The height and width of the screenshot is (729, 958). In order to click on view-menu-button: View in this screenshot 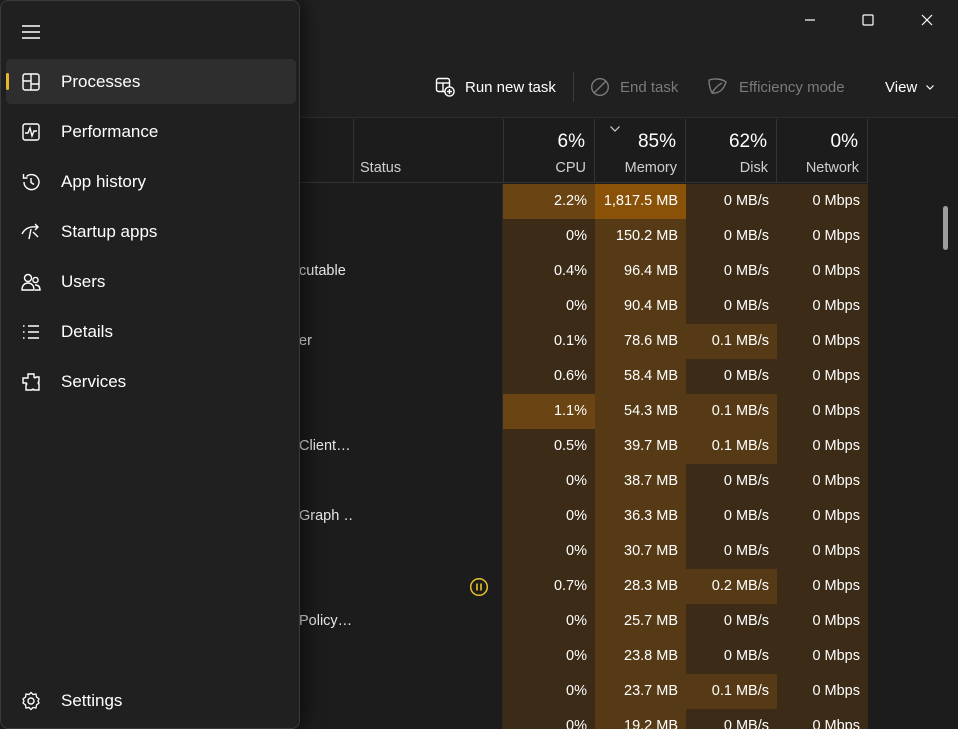, I will do `click(910, 87)`.